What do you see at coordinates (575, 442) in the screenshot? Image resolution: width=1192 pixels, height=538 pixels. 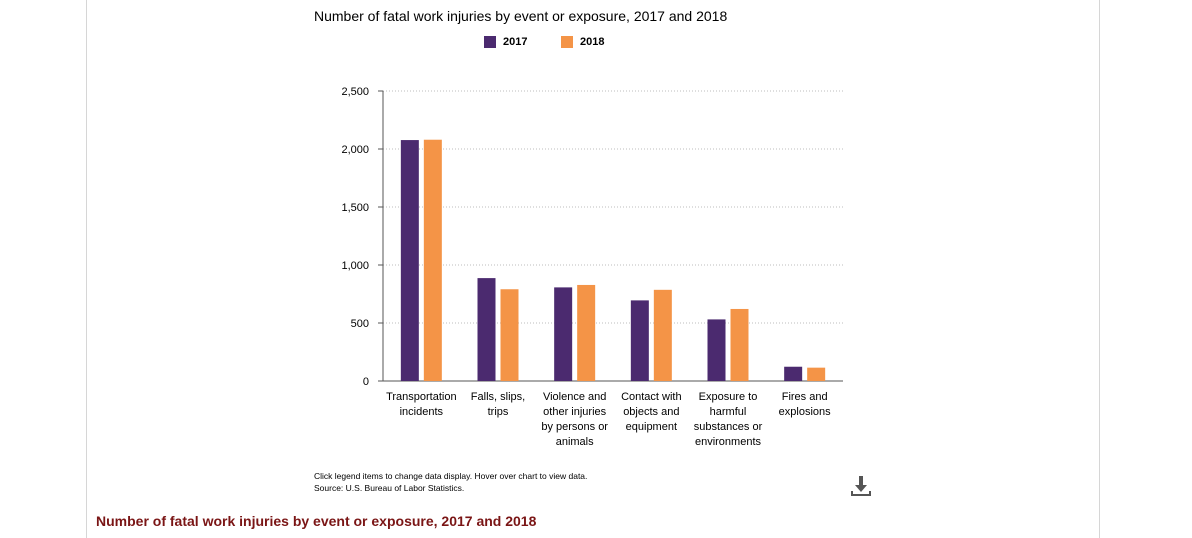 I see `x-category-label: animals` at bounding box center [575, 442].